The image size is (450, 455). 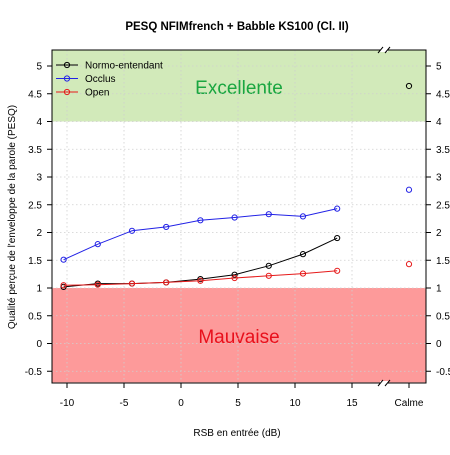 I want to click on legend-label-occlus: Occlus, so click(x=100, y=79).